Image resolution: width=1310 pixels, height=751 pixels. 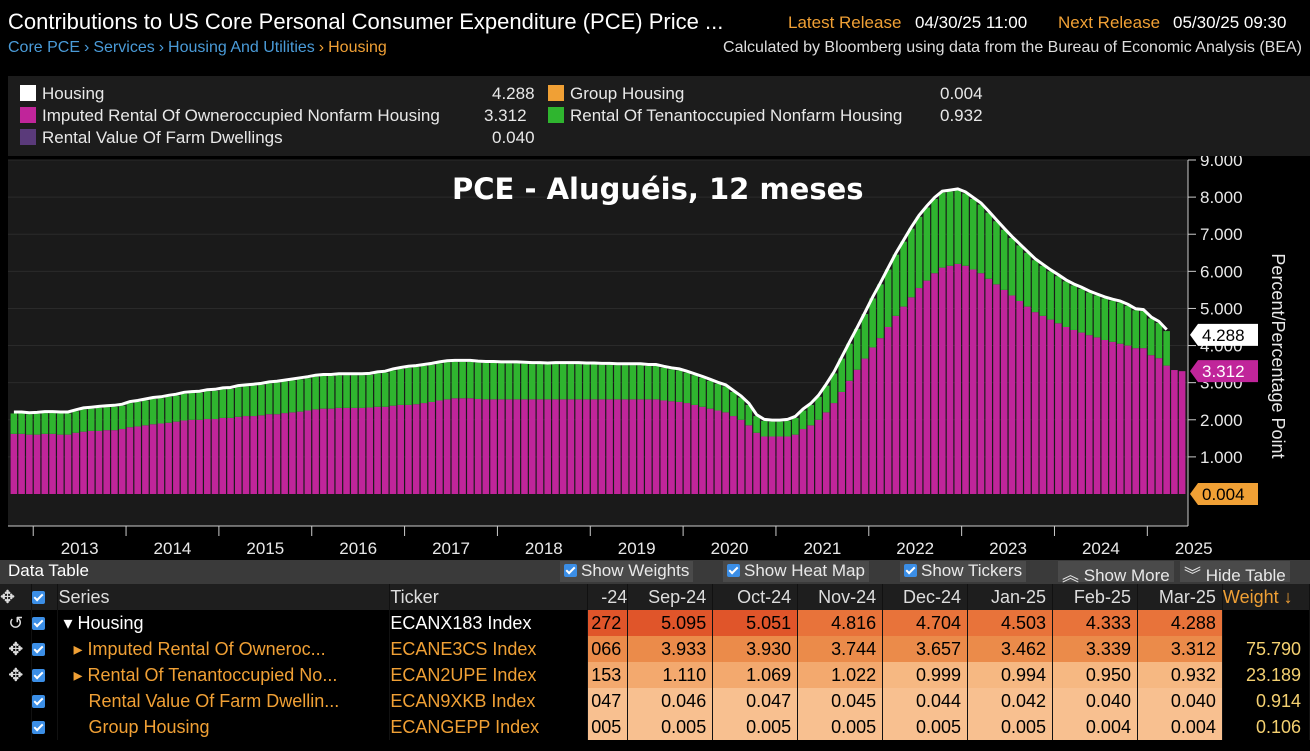 What do you see at coordinates (608, 597) in the screenshot?
I see `column-header-period: -24` at bounding box center [608, 597].